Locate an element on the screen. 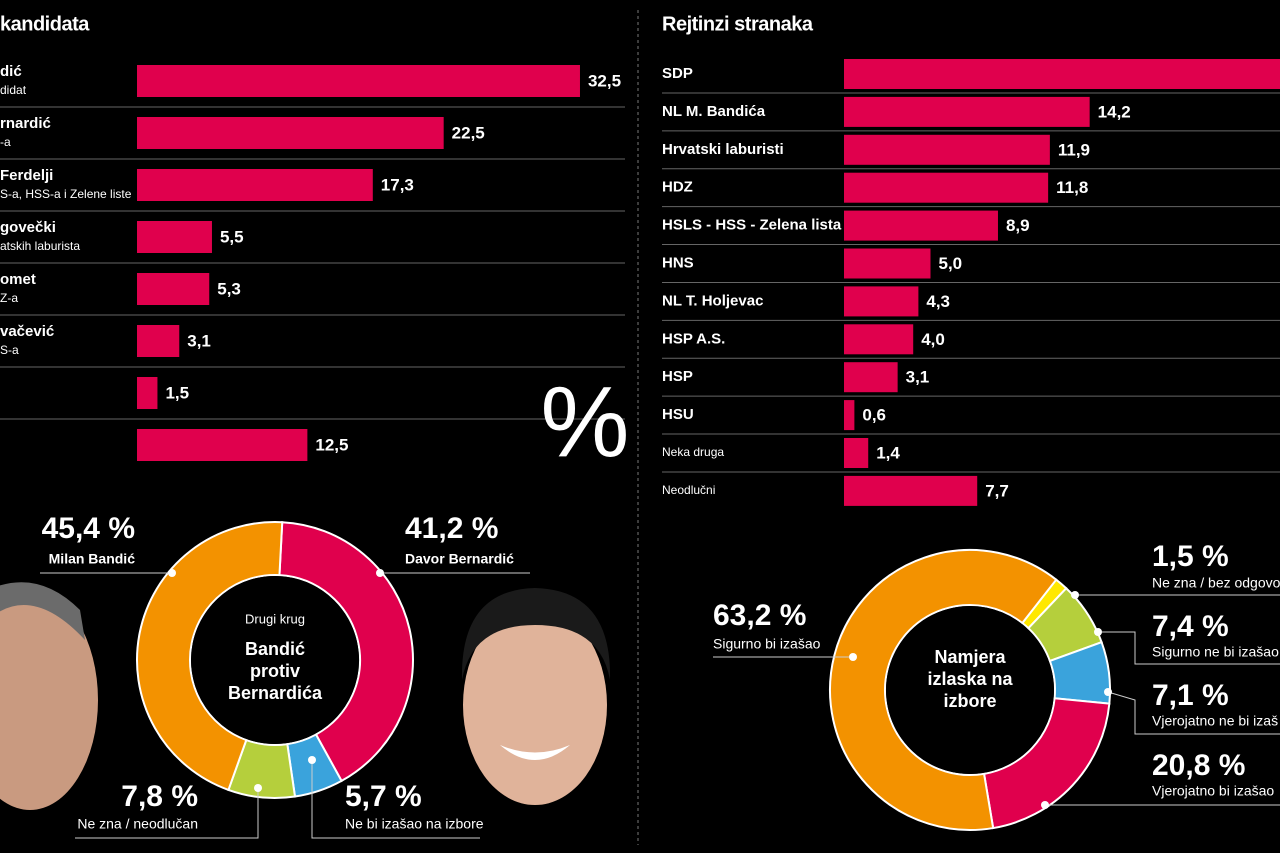  value-label: 1,4 is located at coordinates (888, 452).